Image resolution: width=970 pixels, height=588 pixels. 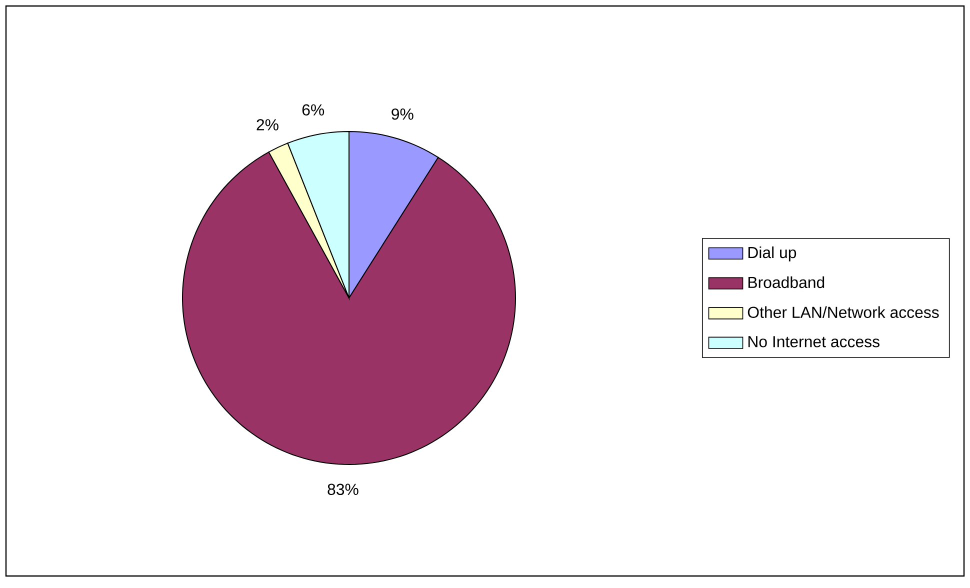 I want to click on data-label: 83%, so click(x=343, y=490).